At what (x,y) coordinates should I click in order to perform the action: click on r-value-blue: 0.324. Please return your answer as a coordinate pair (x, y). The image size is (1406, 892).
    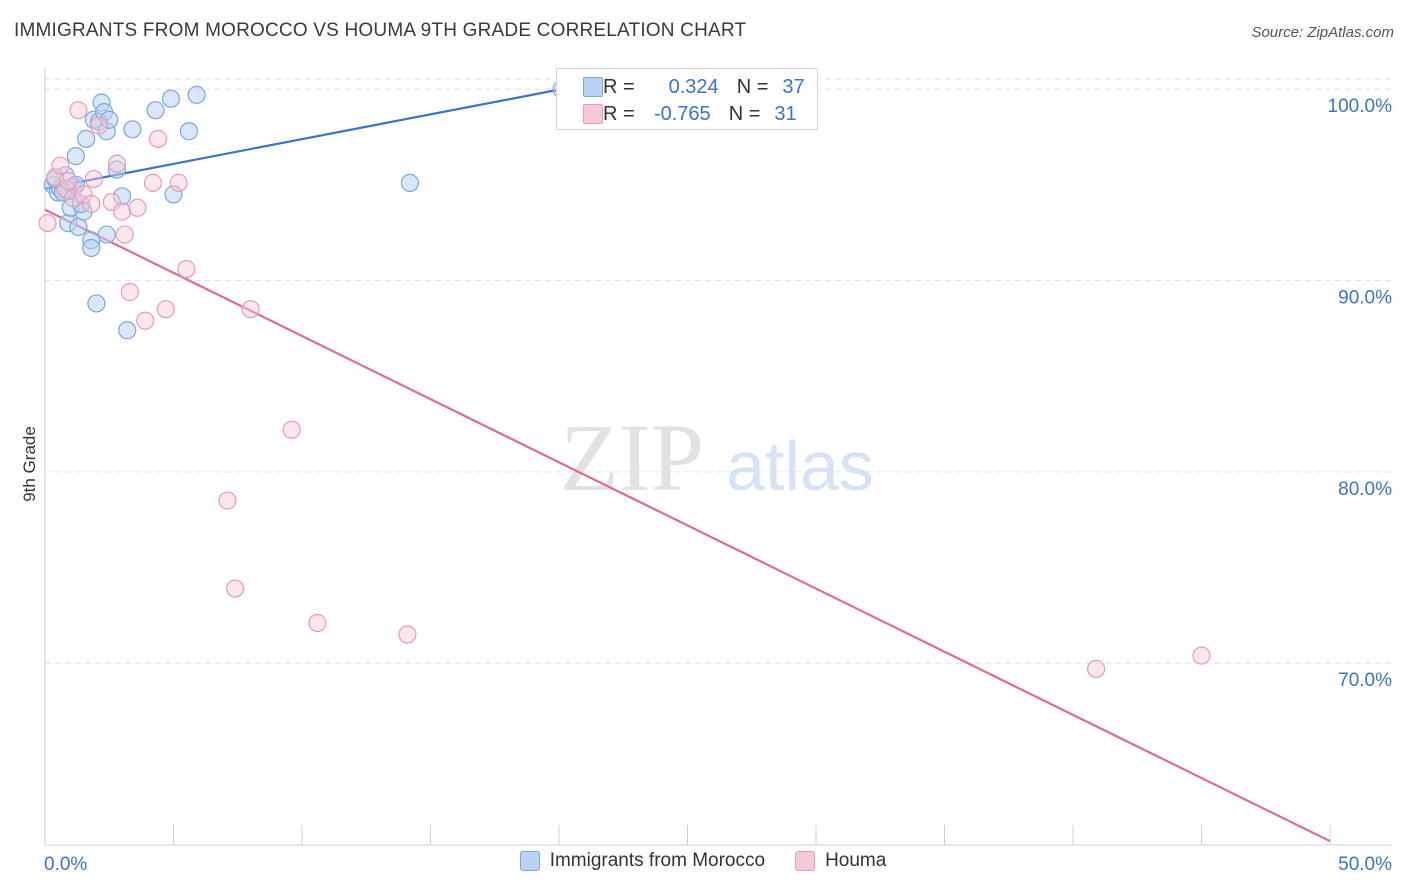
    Looking at the image, I should click on (693, 86).